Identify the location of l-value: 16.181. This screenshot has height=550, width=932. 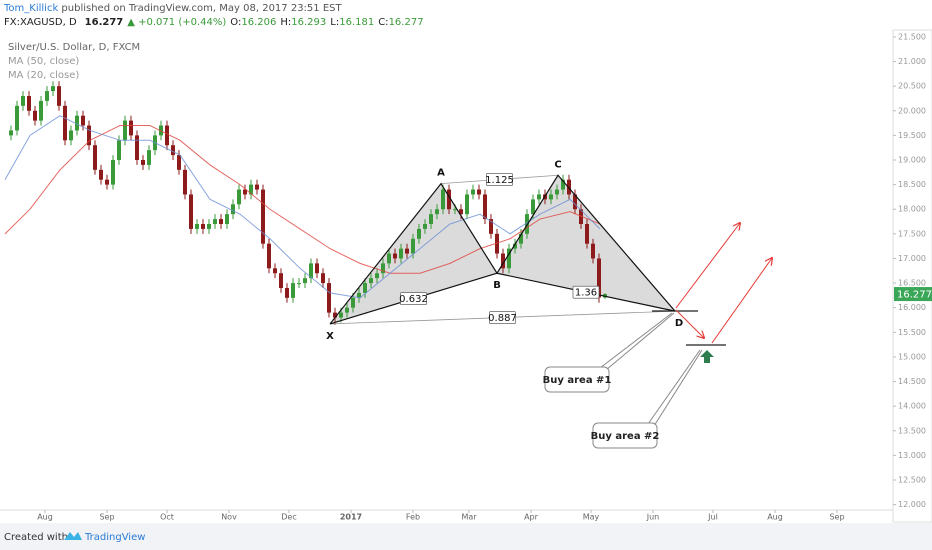
(356, 22).